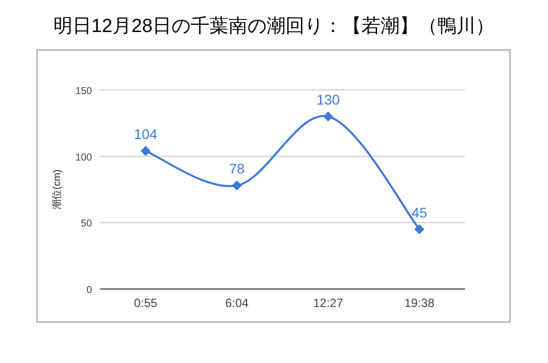 The height and width of the screenshot is (363, 548). Describe the element at coordinates (146, 303) in the screenshot. I see `x-tick-label: 0:55` at that location.